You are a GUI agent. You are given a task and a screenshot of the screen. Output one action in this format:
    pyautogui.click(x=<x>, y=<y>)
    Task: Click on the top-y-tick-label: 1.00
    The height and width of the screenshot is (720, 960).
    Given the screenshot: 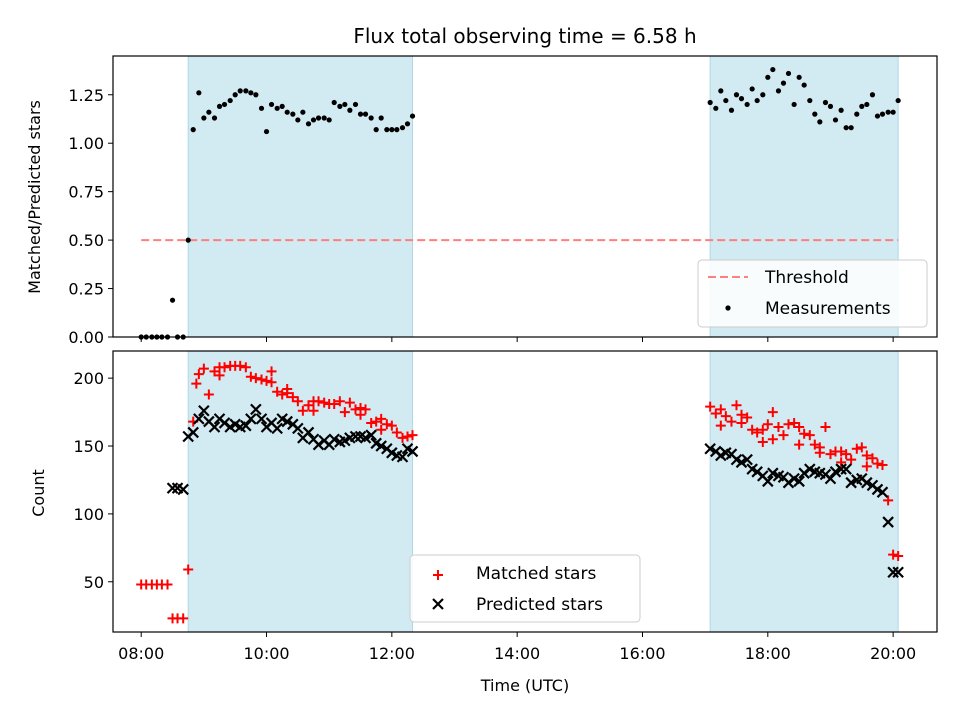 What is the action you would take?
    pyautogui.click(x=86, y=143)
    